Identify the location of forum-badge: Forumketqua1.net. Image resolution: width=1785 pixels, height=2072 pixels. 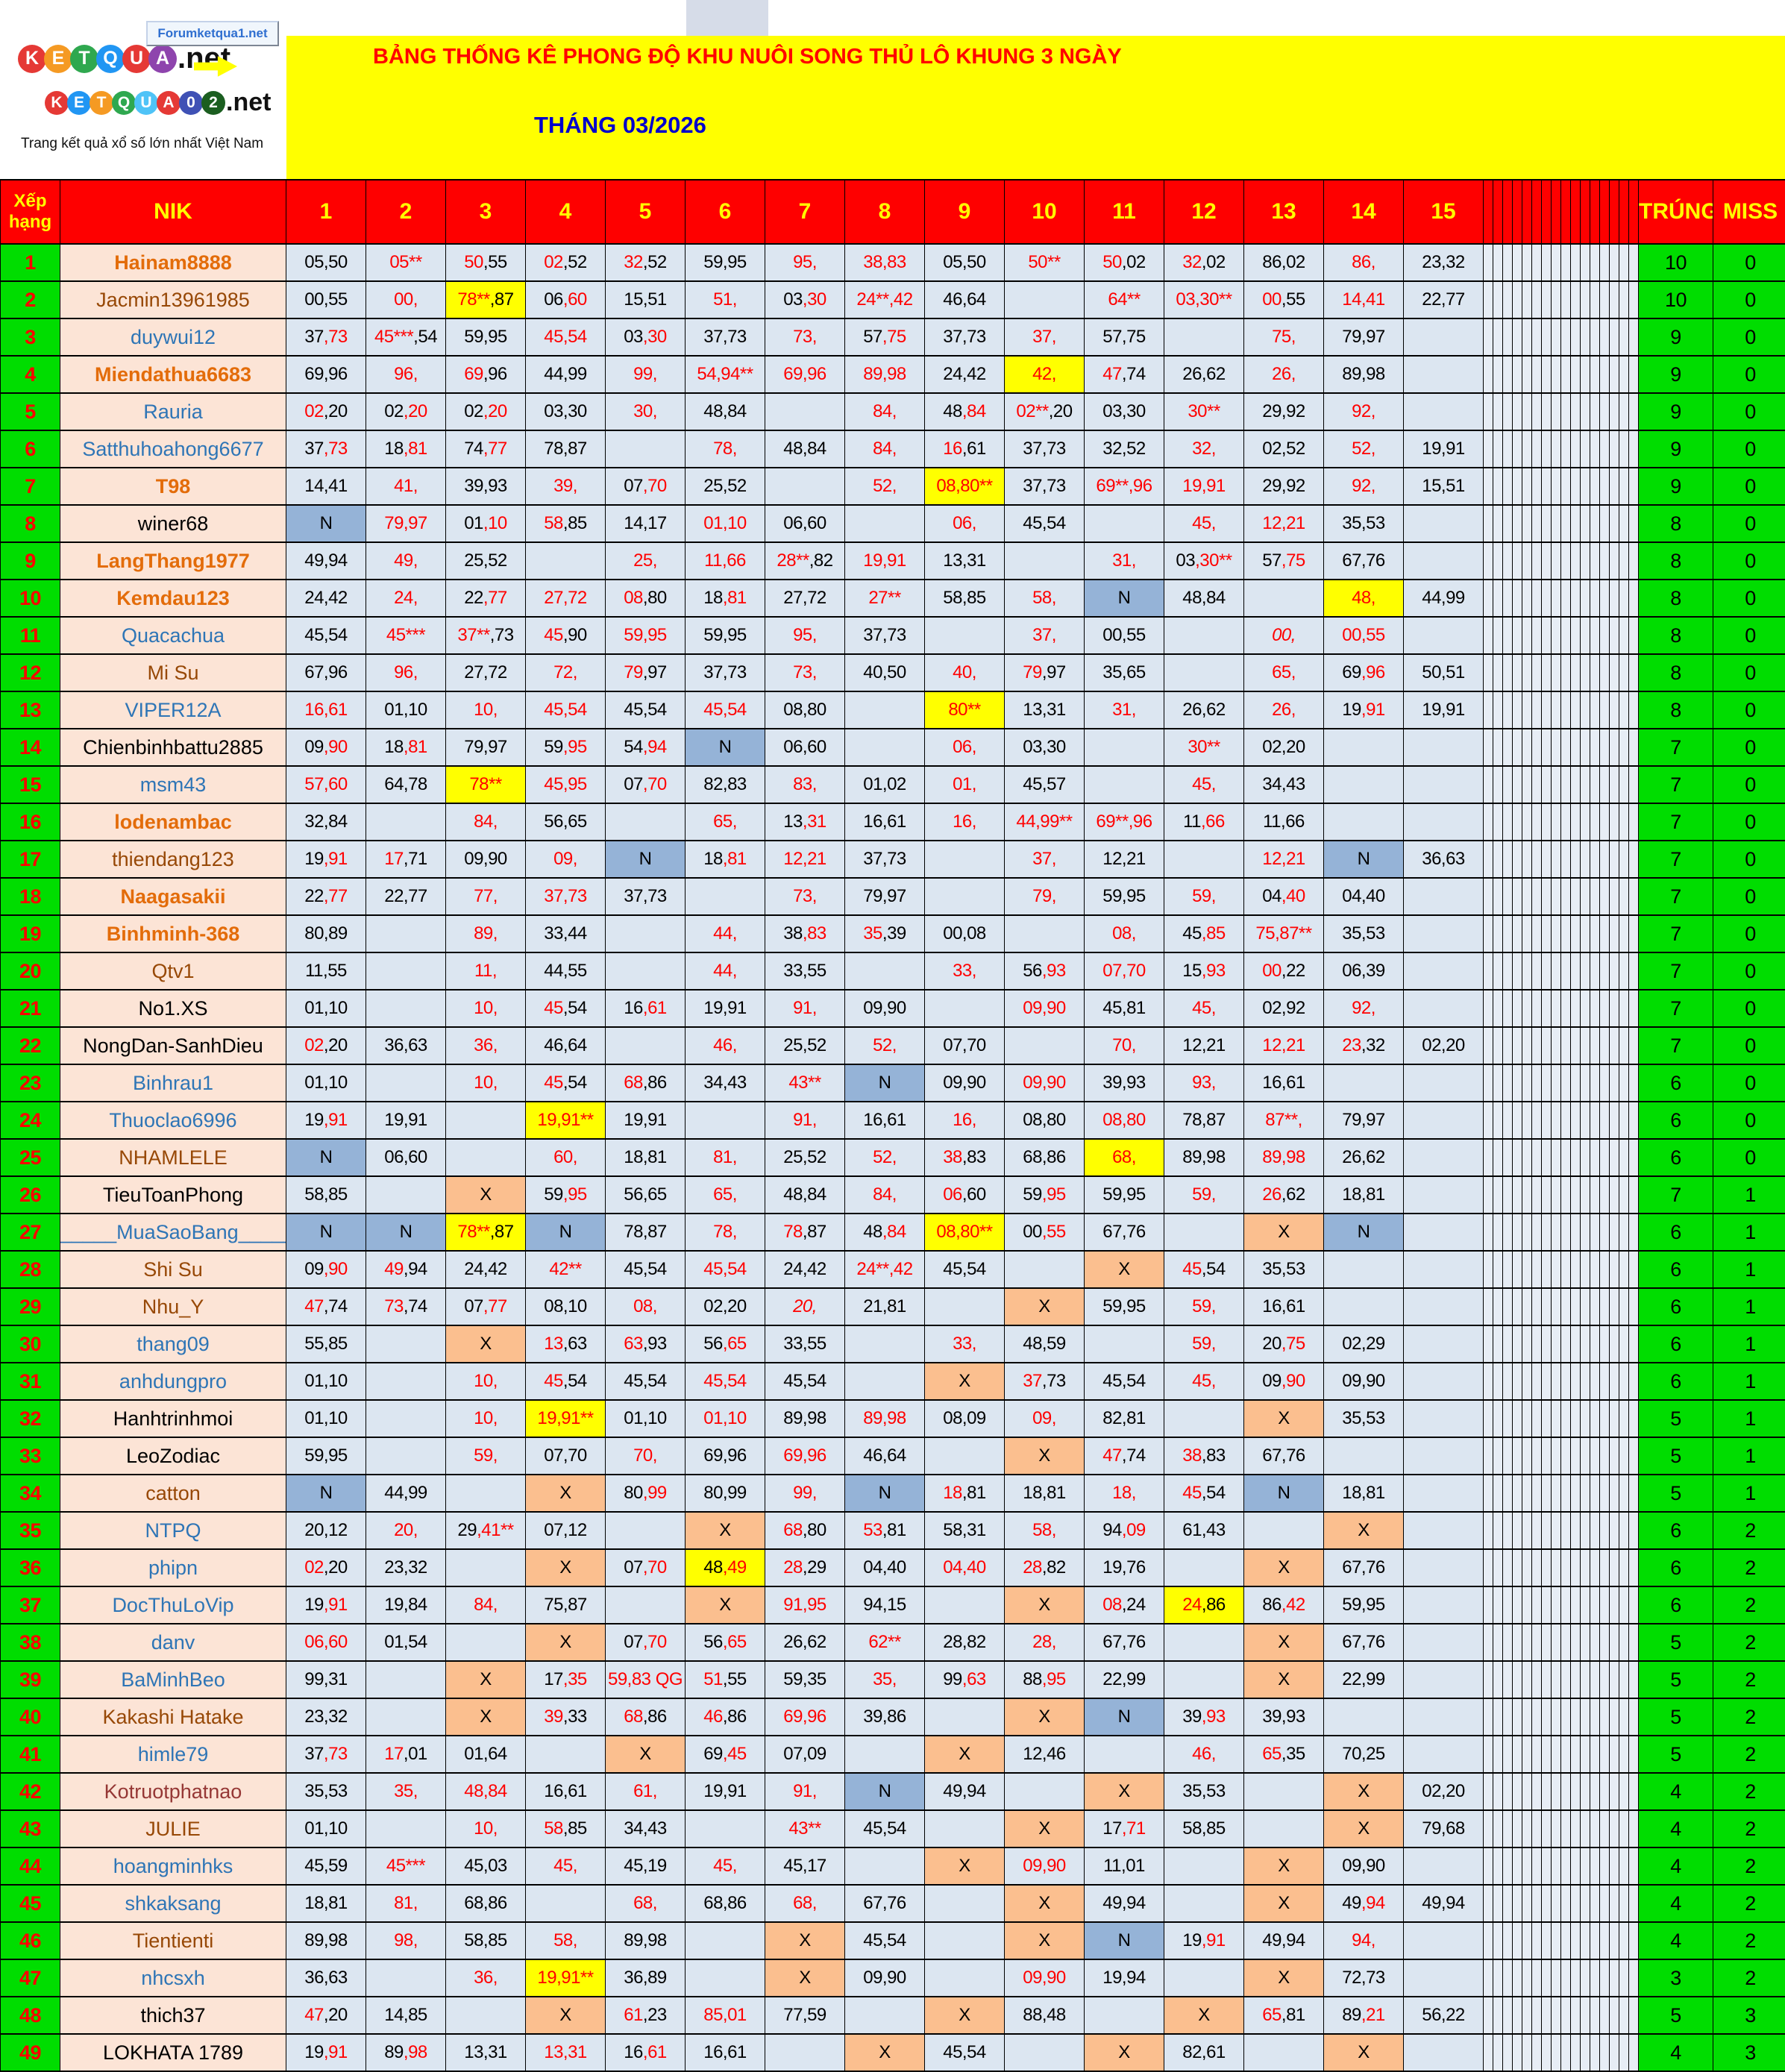
(212, 33).